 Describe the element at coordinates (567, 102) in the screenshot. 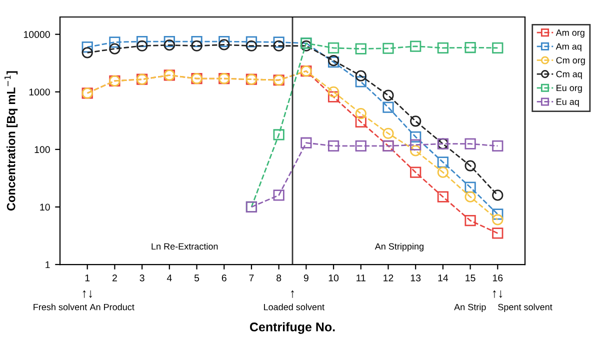

I see `legend-label: Eu aq` at that location.